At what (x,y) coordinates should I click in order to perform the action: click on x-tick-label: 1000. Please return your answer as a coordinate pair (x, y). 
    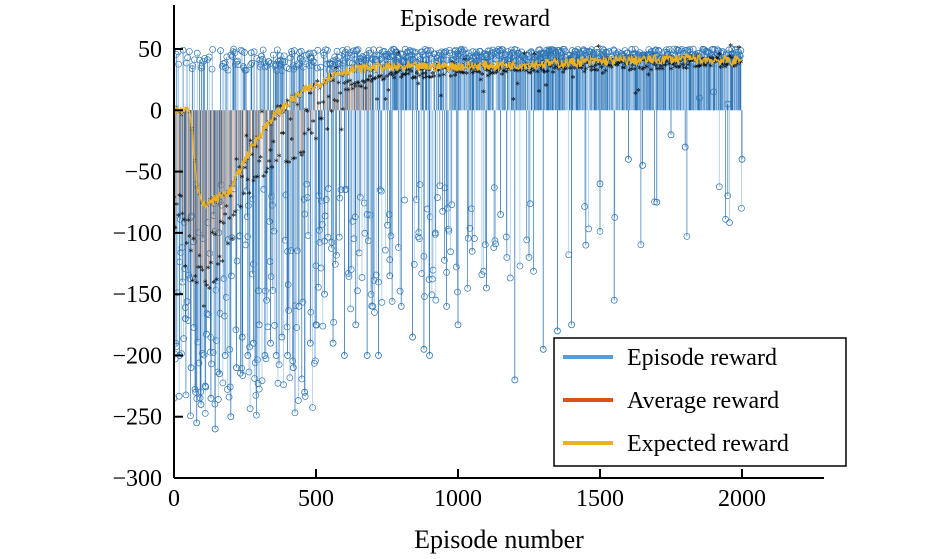
    Looking at the image, I should click on (458, 499).